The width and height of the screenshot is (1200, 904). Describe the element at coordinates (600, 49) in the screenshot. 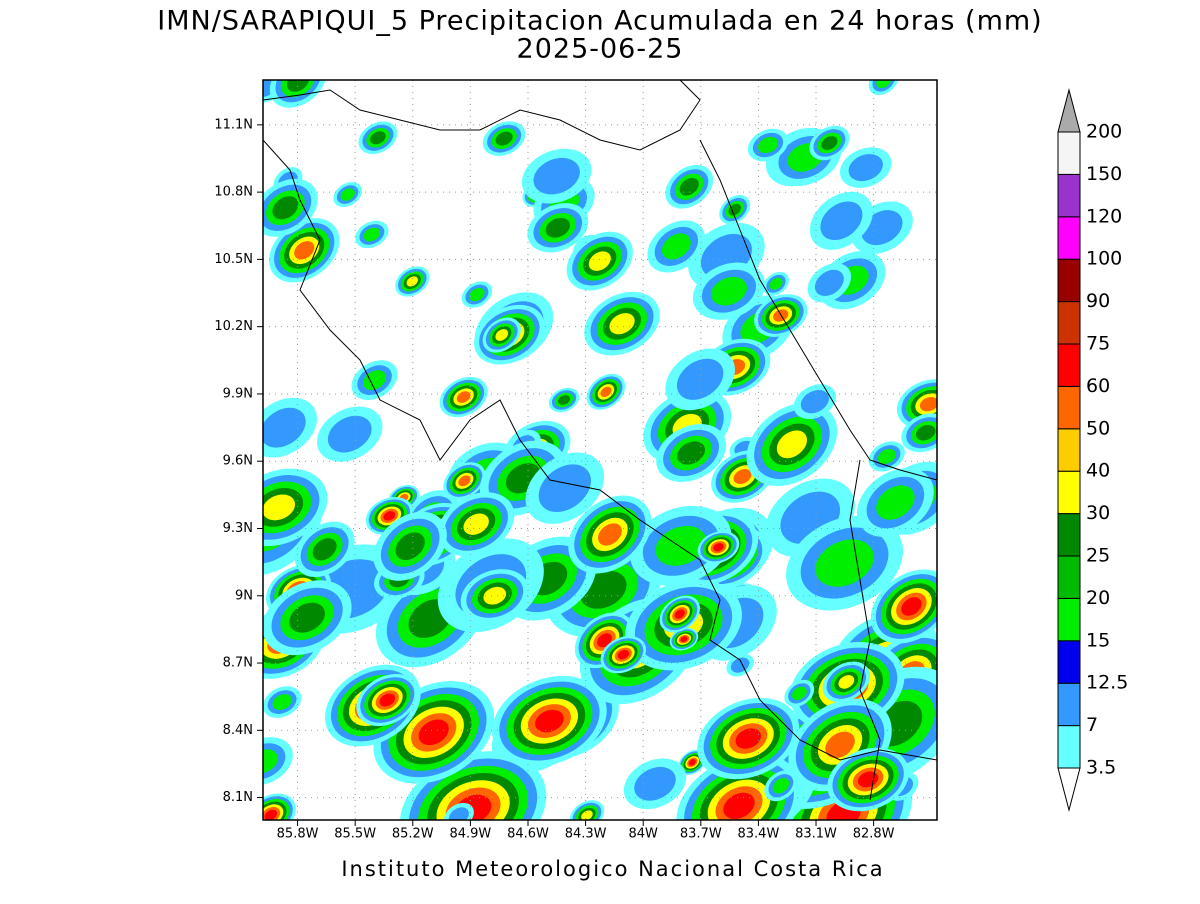

I see `subtitle: 2025-06-25` at that location.